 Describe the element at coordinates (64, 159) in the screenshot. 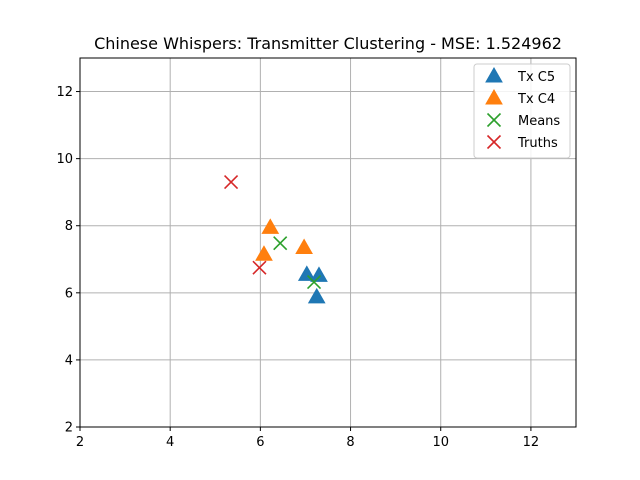

I see `y-tick-label: 10` at that location.